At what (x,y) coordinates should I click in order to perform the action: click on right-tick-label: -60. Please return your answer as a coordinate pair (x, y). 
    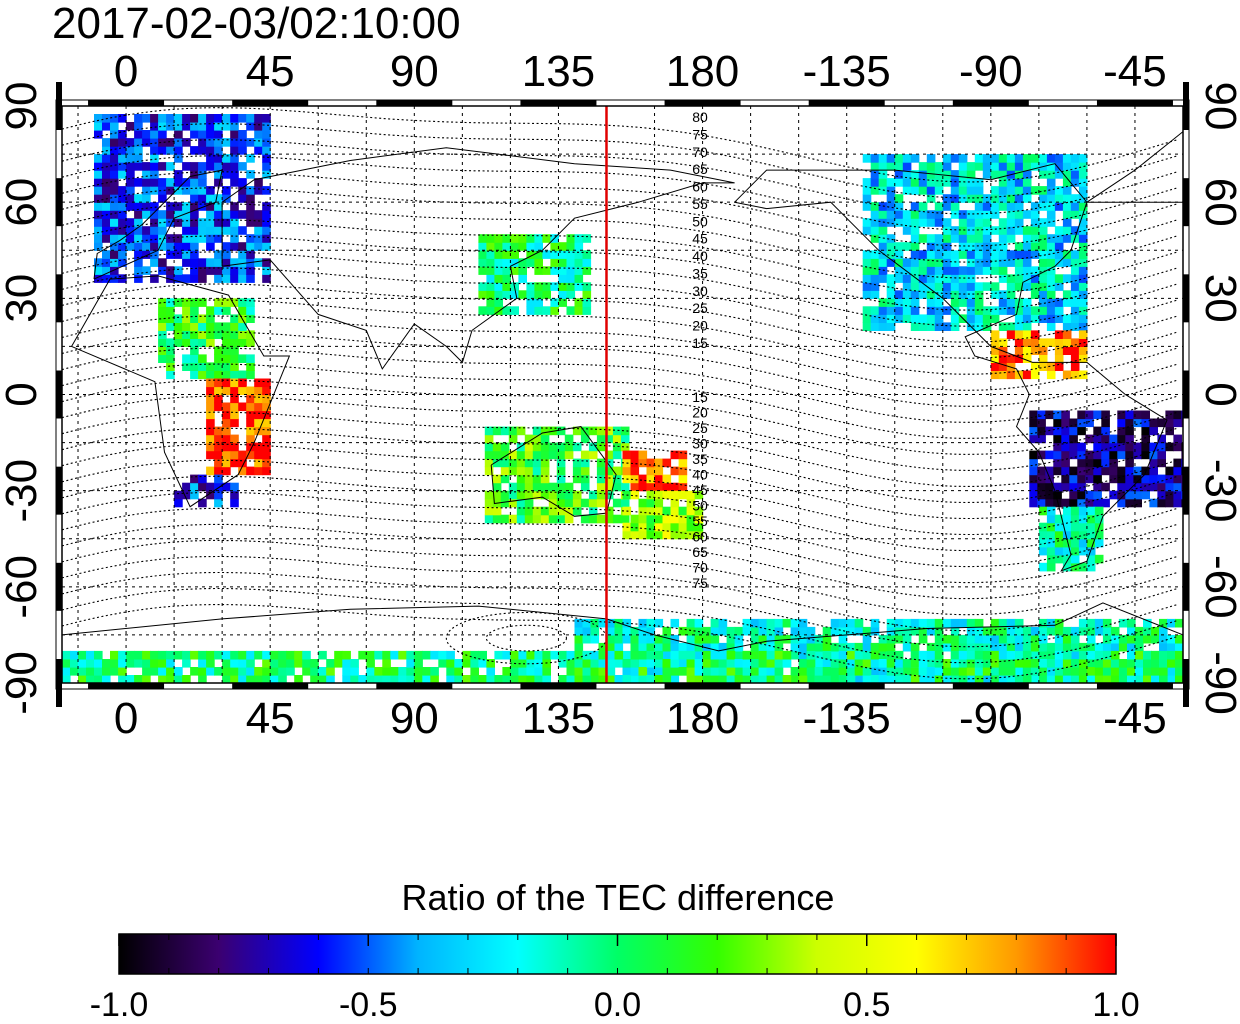
    Looking at the image, I should click on (1218, 587).